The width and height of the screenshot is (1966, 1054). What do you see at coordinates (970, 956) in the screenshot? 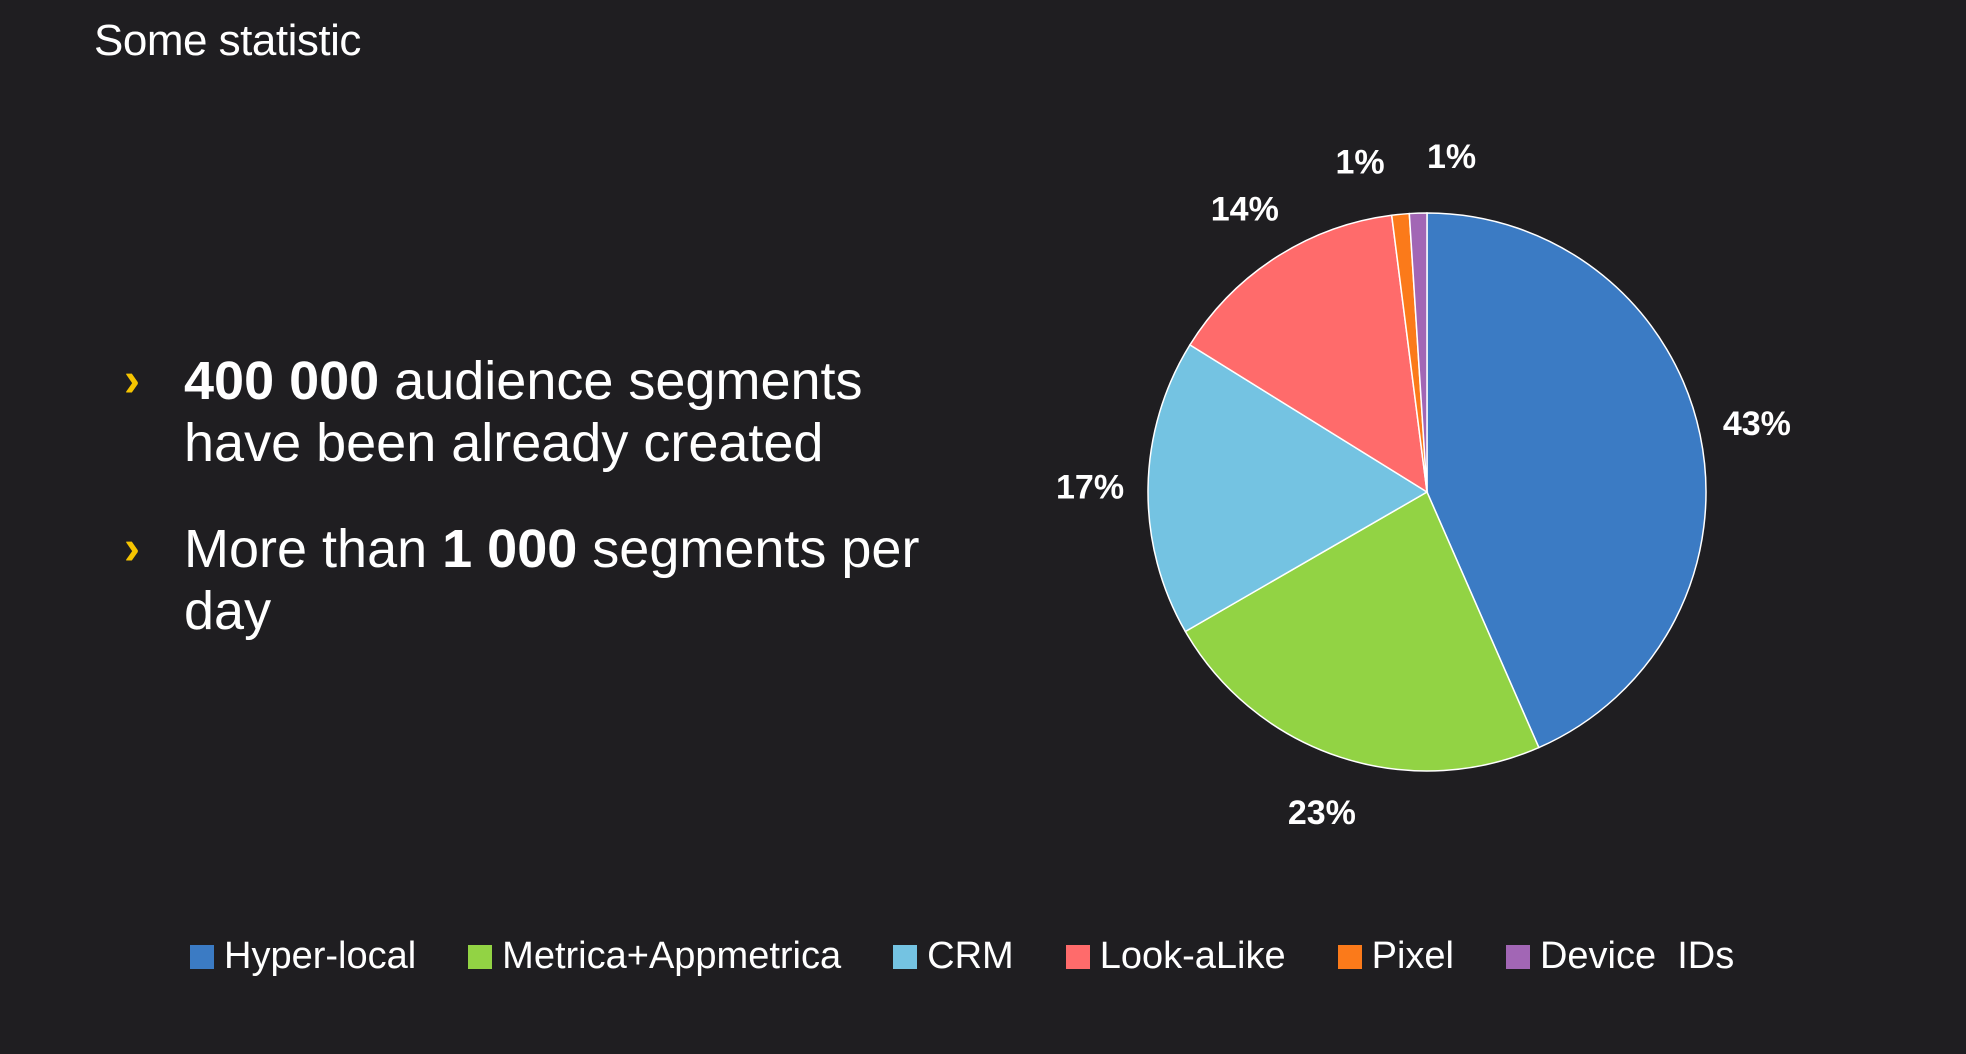
I see `legend-label: CRM` at bounding box center [970, 956].